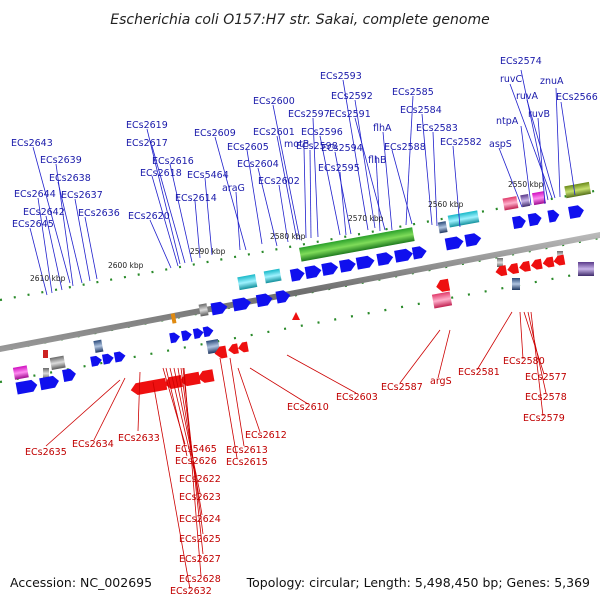  What do you see at coordinates (524, 361) in the screenshot?
I see `reverse-gene-label: ECs2580` at bounding box center [524, 361].